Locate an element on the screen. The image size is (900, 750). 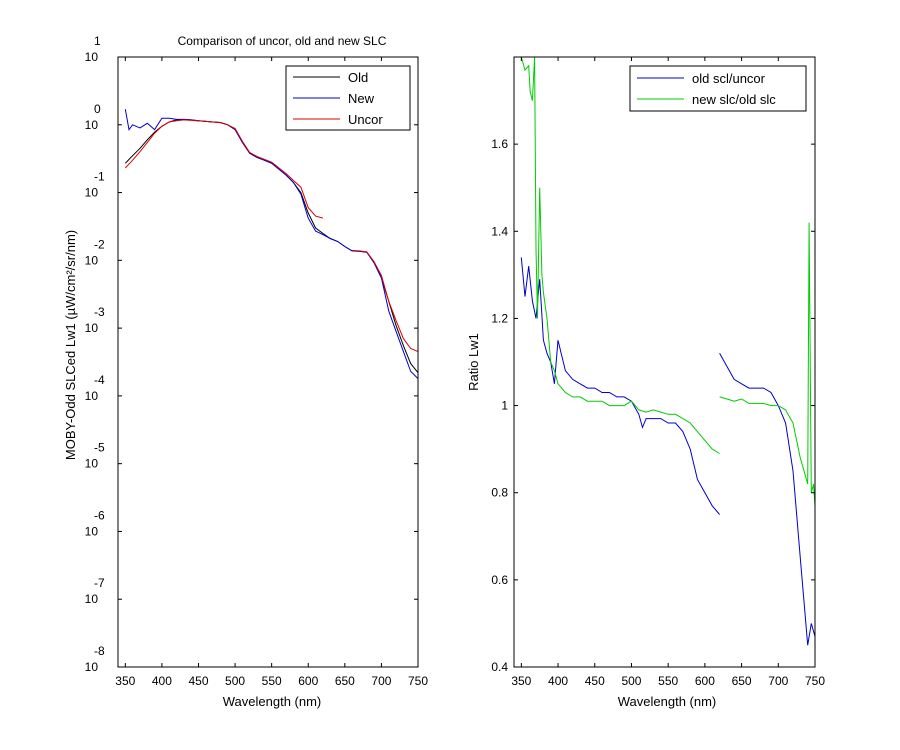
left-series-group is located at coordinates (271, 244).